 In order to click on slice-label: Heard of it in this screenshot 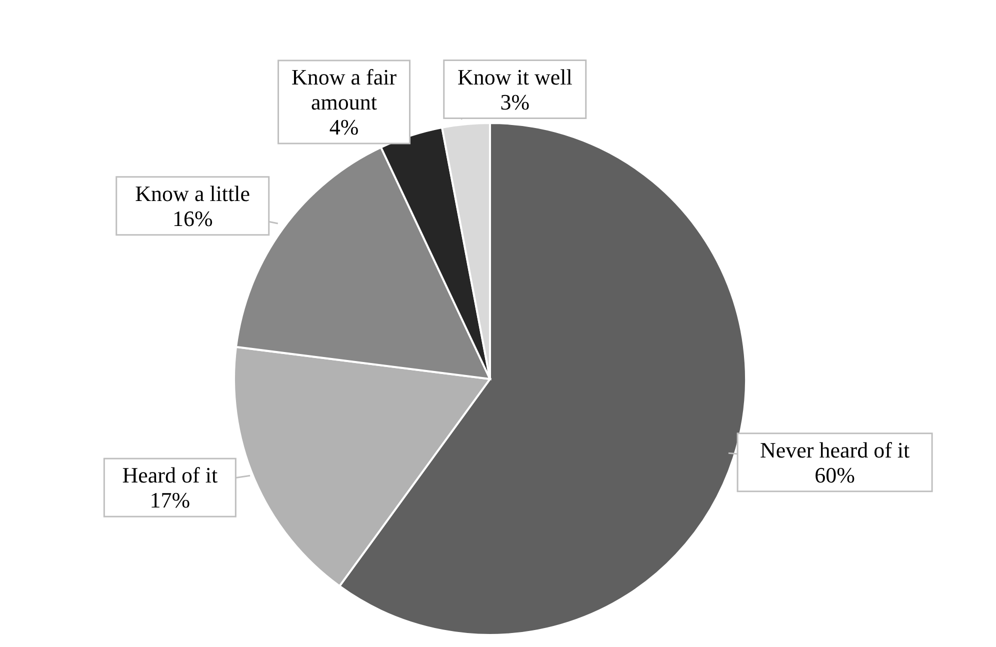, I will do `click(170, 475)`.